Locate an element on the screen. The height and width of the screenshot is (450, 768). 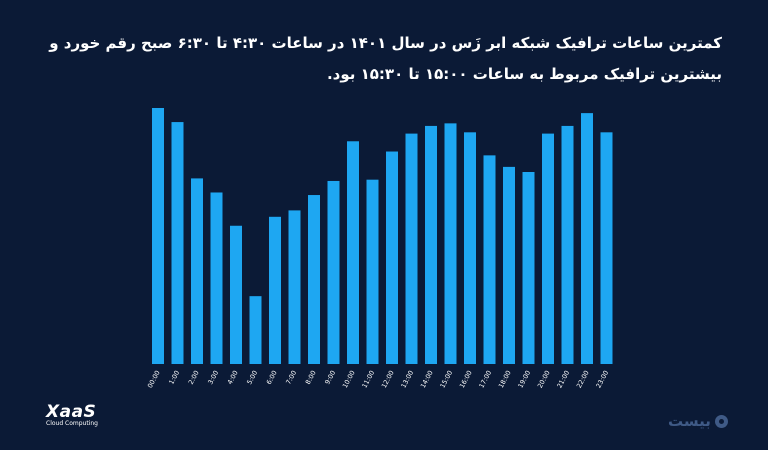
xaas-logo-tagline: Cloud Computing is located at coordinates (72, 423).